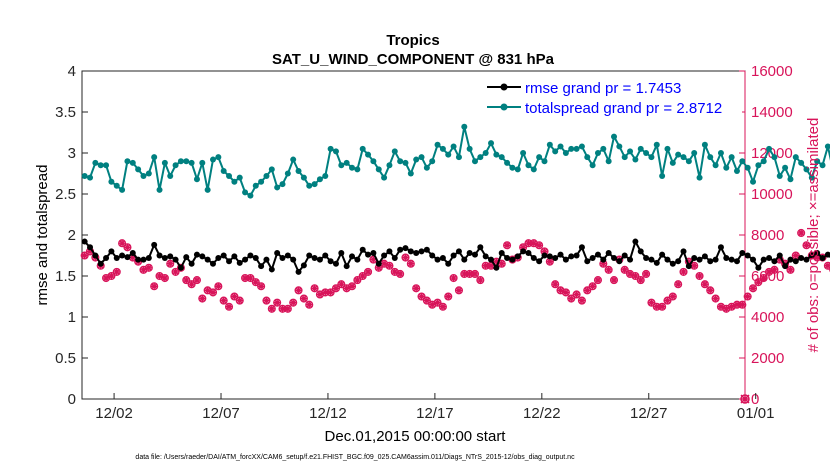 The height and width of the screenshot is (470, 830). What do you see at coordinates (504, 107) in the screenshot?
I see `legend-marker-totalspread` at bounding box center [504, 107].